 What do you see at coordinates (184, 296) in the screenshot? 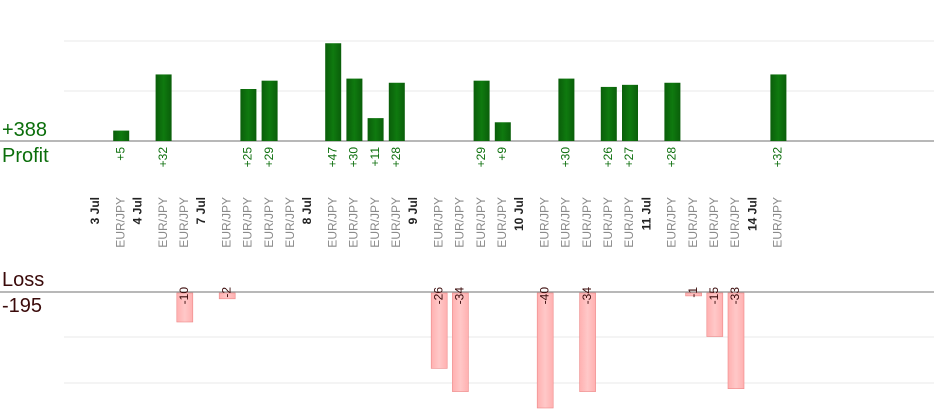
I see `loss-value-label: -10` at bounding box center [184, 296].